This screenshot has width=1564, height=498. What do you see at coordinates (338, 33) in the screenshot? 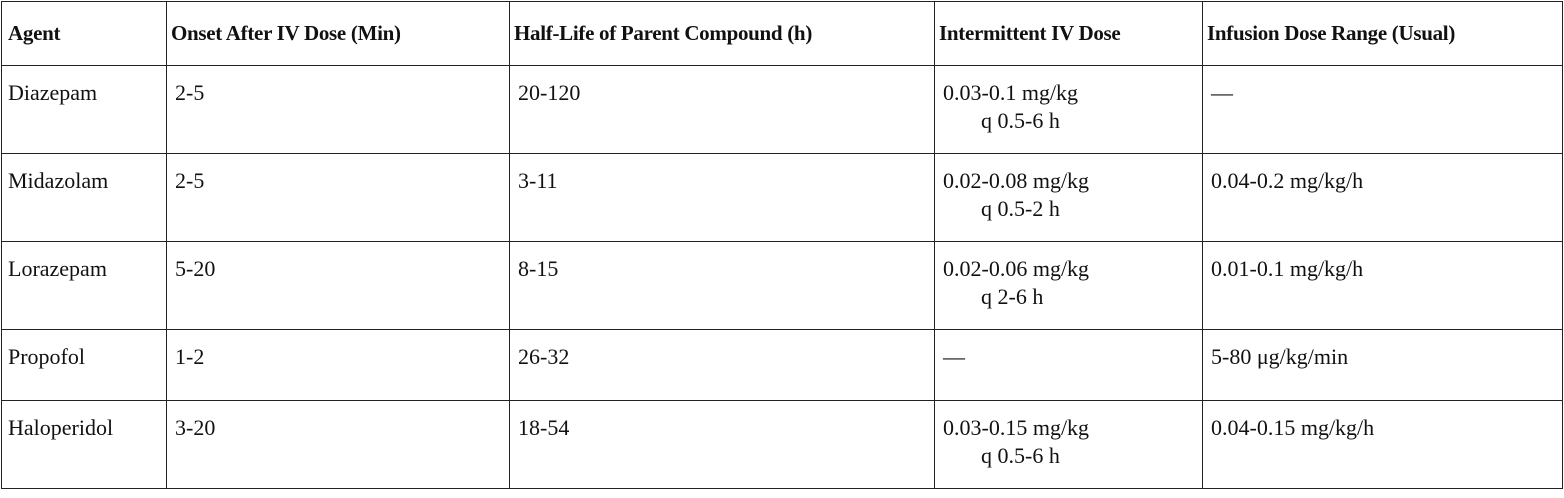
I see `header-cell: Onset After IV Dose (Min)` at bounding box center [338, 33].